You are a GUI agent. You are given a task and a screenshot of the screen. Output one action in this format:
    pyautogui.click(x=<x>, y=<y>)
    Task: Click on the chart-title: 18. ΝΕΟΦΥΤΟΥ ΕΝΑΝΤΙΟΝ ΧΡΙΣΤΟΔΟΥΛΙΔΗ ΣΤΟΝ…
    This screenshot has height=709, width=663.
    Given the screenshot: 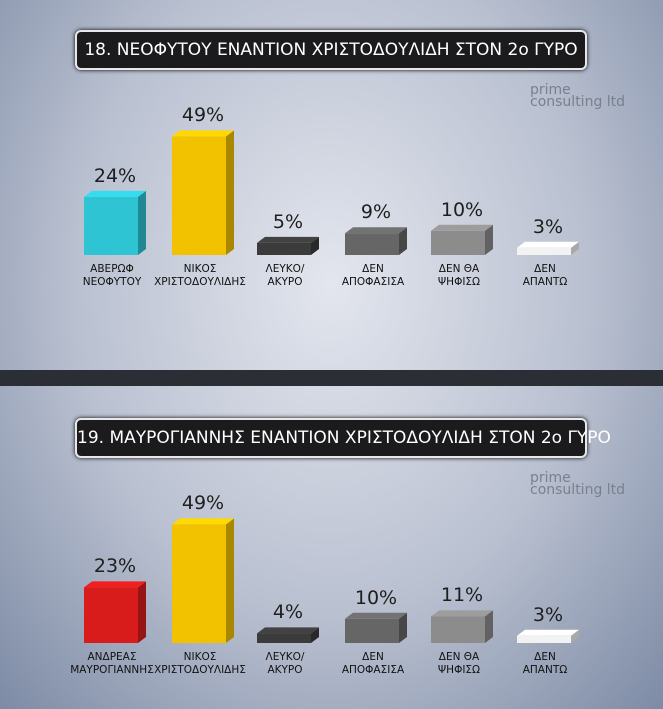 What is the action you would take?
    pyautogui.click(x=331, y=50)
    